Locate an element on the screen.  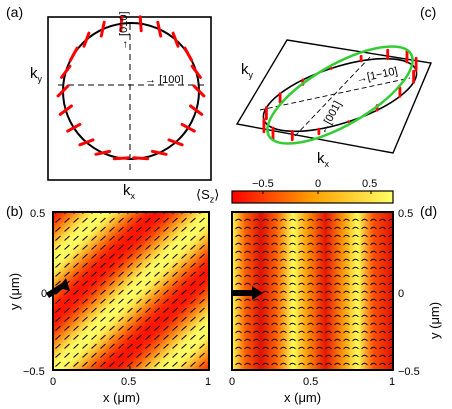
y-tick-left-bottom: −0.5 is located at coordinates (34, 372).